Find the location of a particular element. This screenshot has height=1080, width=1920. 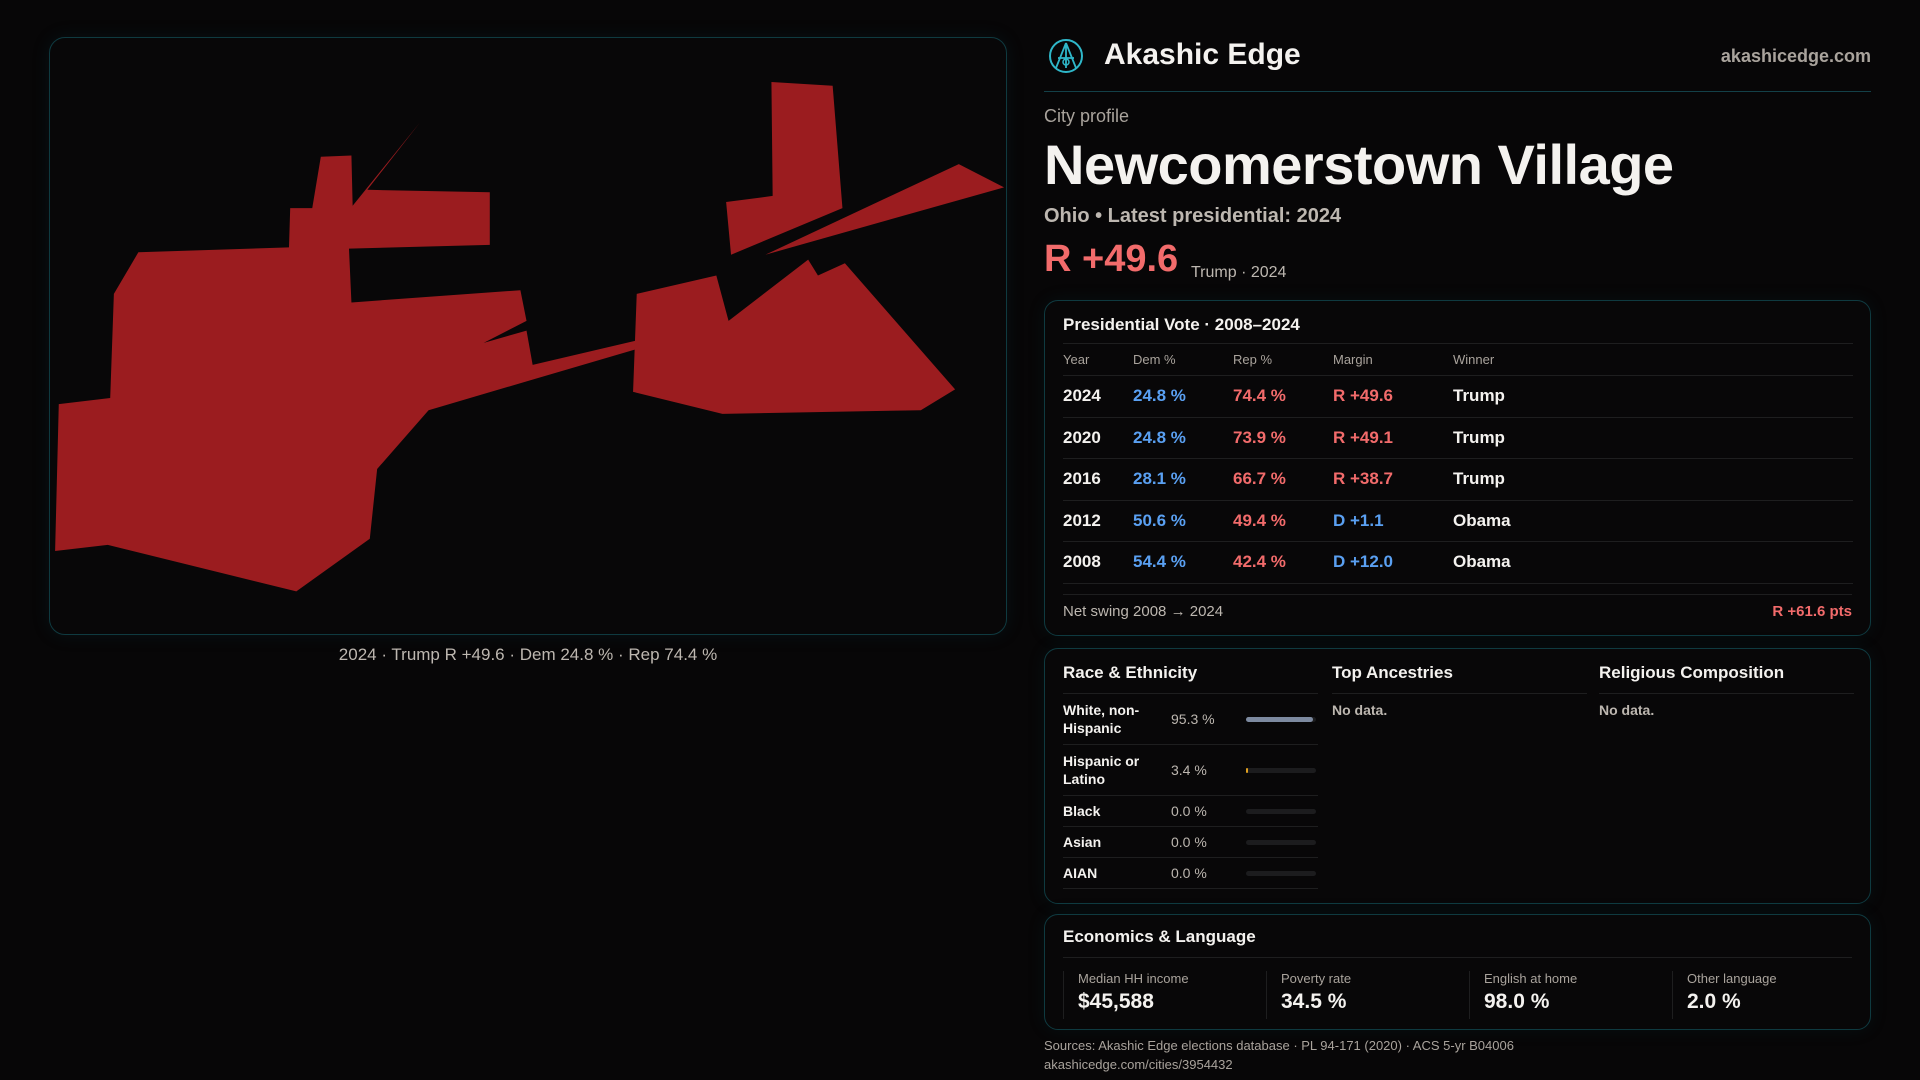

race-label: White, non-Hispanic is located at coordinates (1101, 719).